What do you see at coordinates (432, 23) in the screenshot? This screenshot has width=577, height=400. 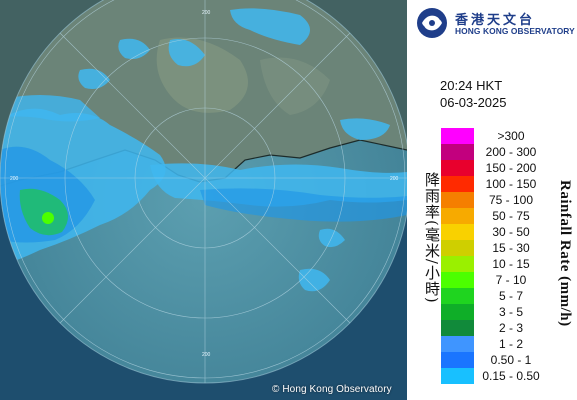 I see `hko-logo-icon` at bounding box center [432, 23].